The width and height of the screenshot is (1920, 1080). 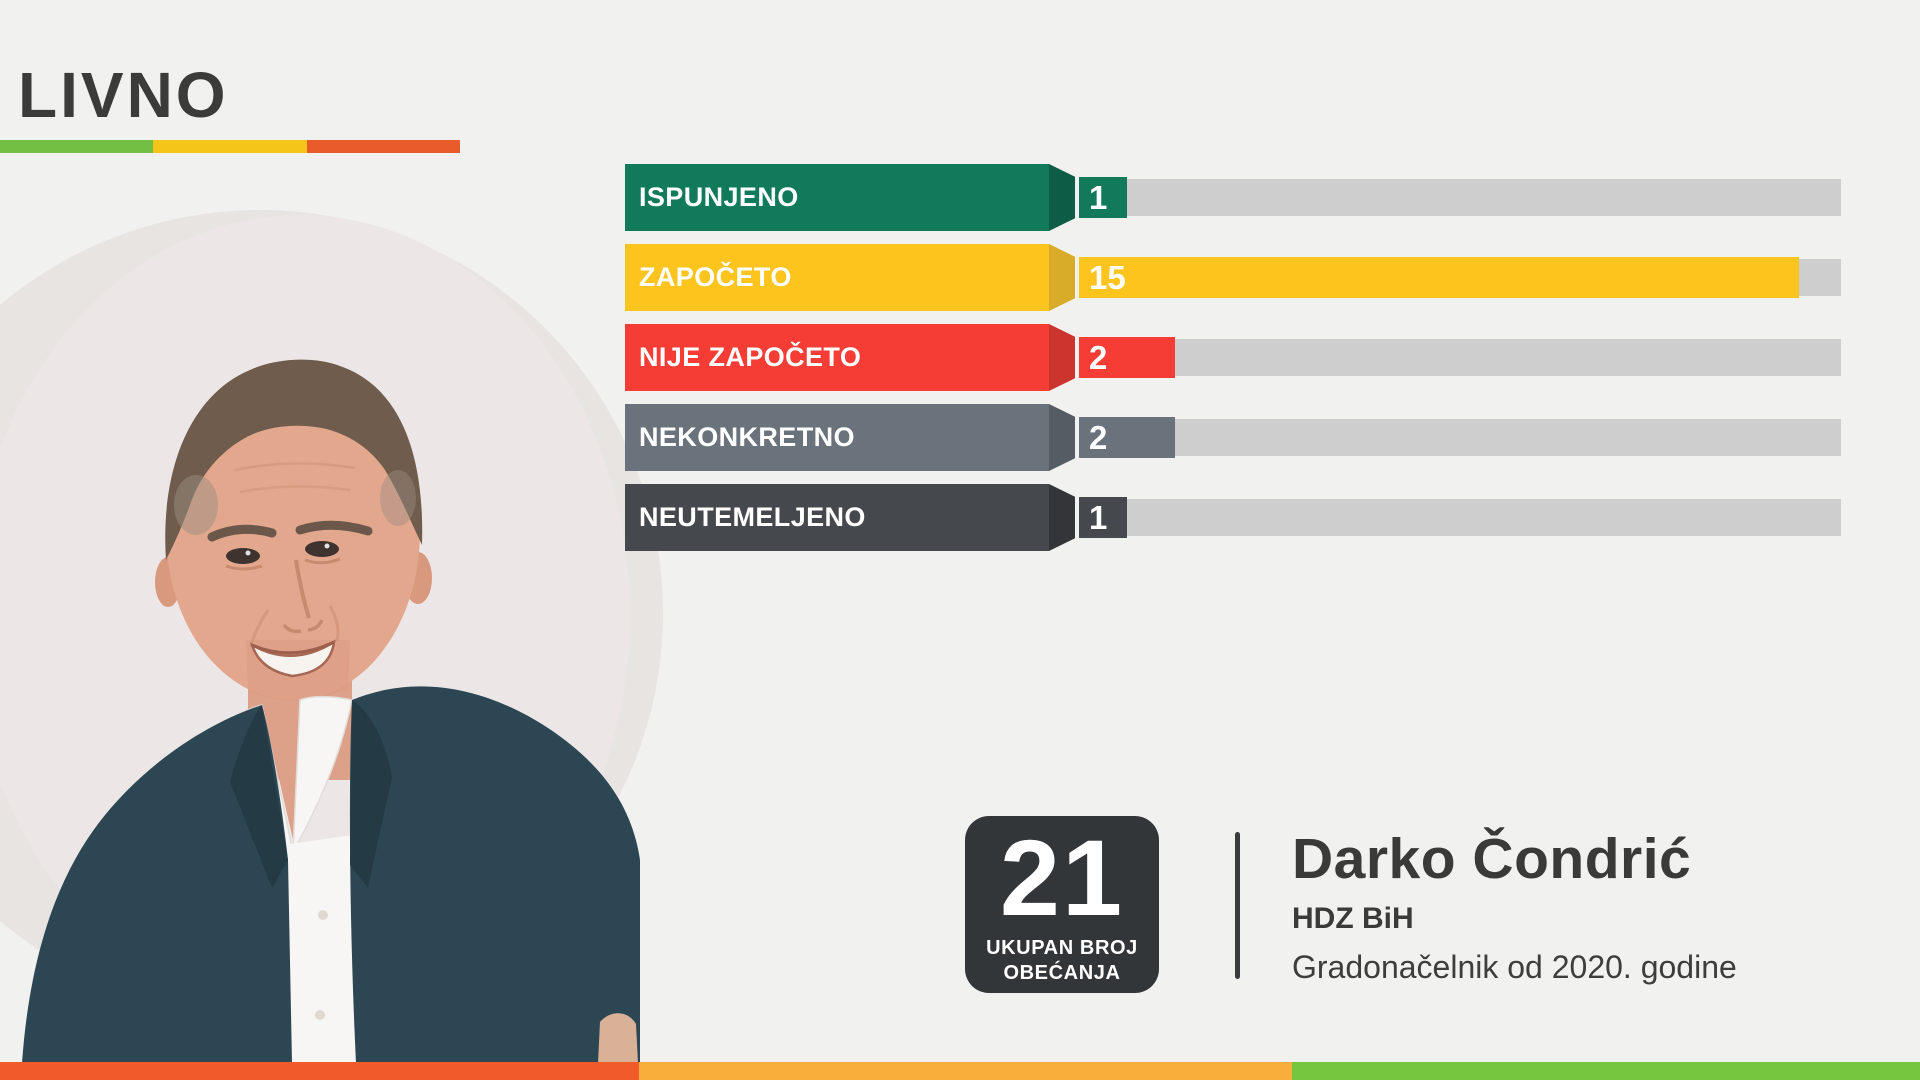 What do you see at coordinates (752, 517) in the screenshot?
I see `category-label: NEUTEMELJENO` at bounding box center [752, 517].